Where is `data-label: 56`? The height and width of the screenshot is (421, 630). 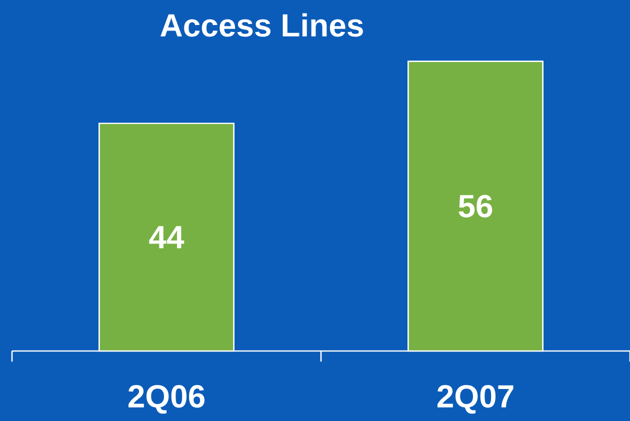 data-label: 56 is located at coordinates (475, 206).